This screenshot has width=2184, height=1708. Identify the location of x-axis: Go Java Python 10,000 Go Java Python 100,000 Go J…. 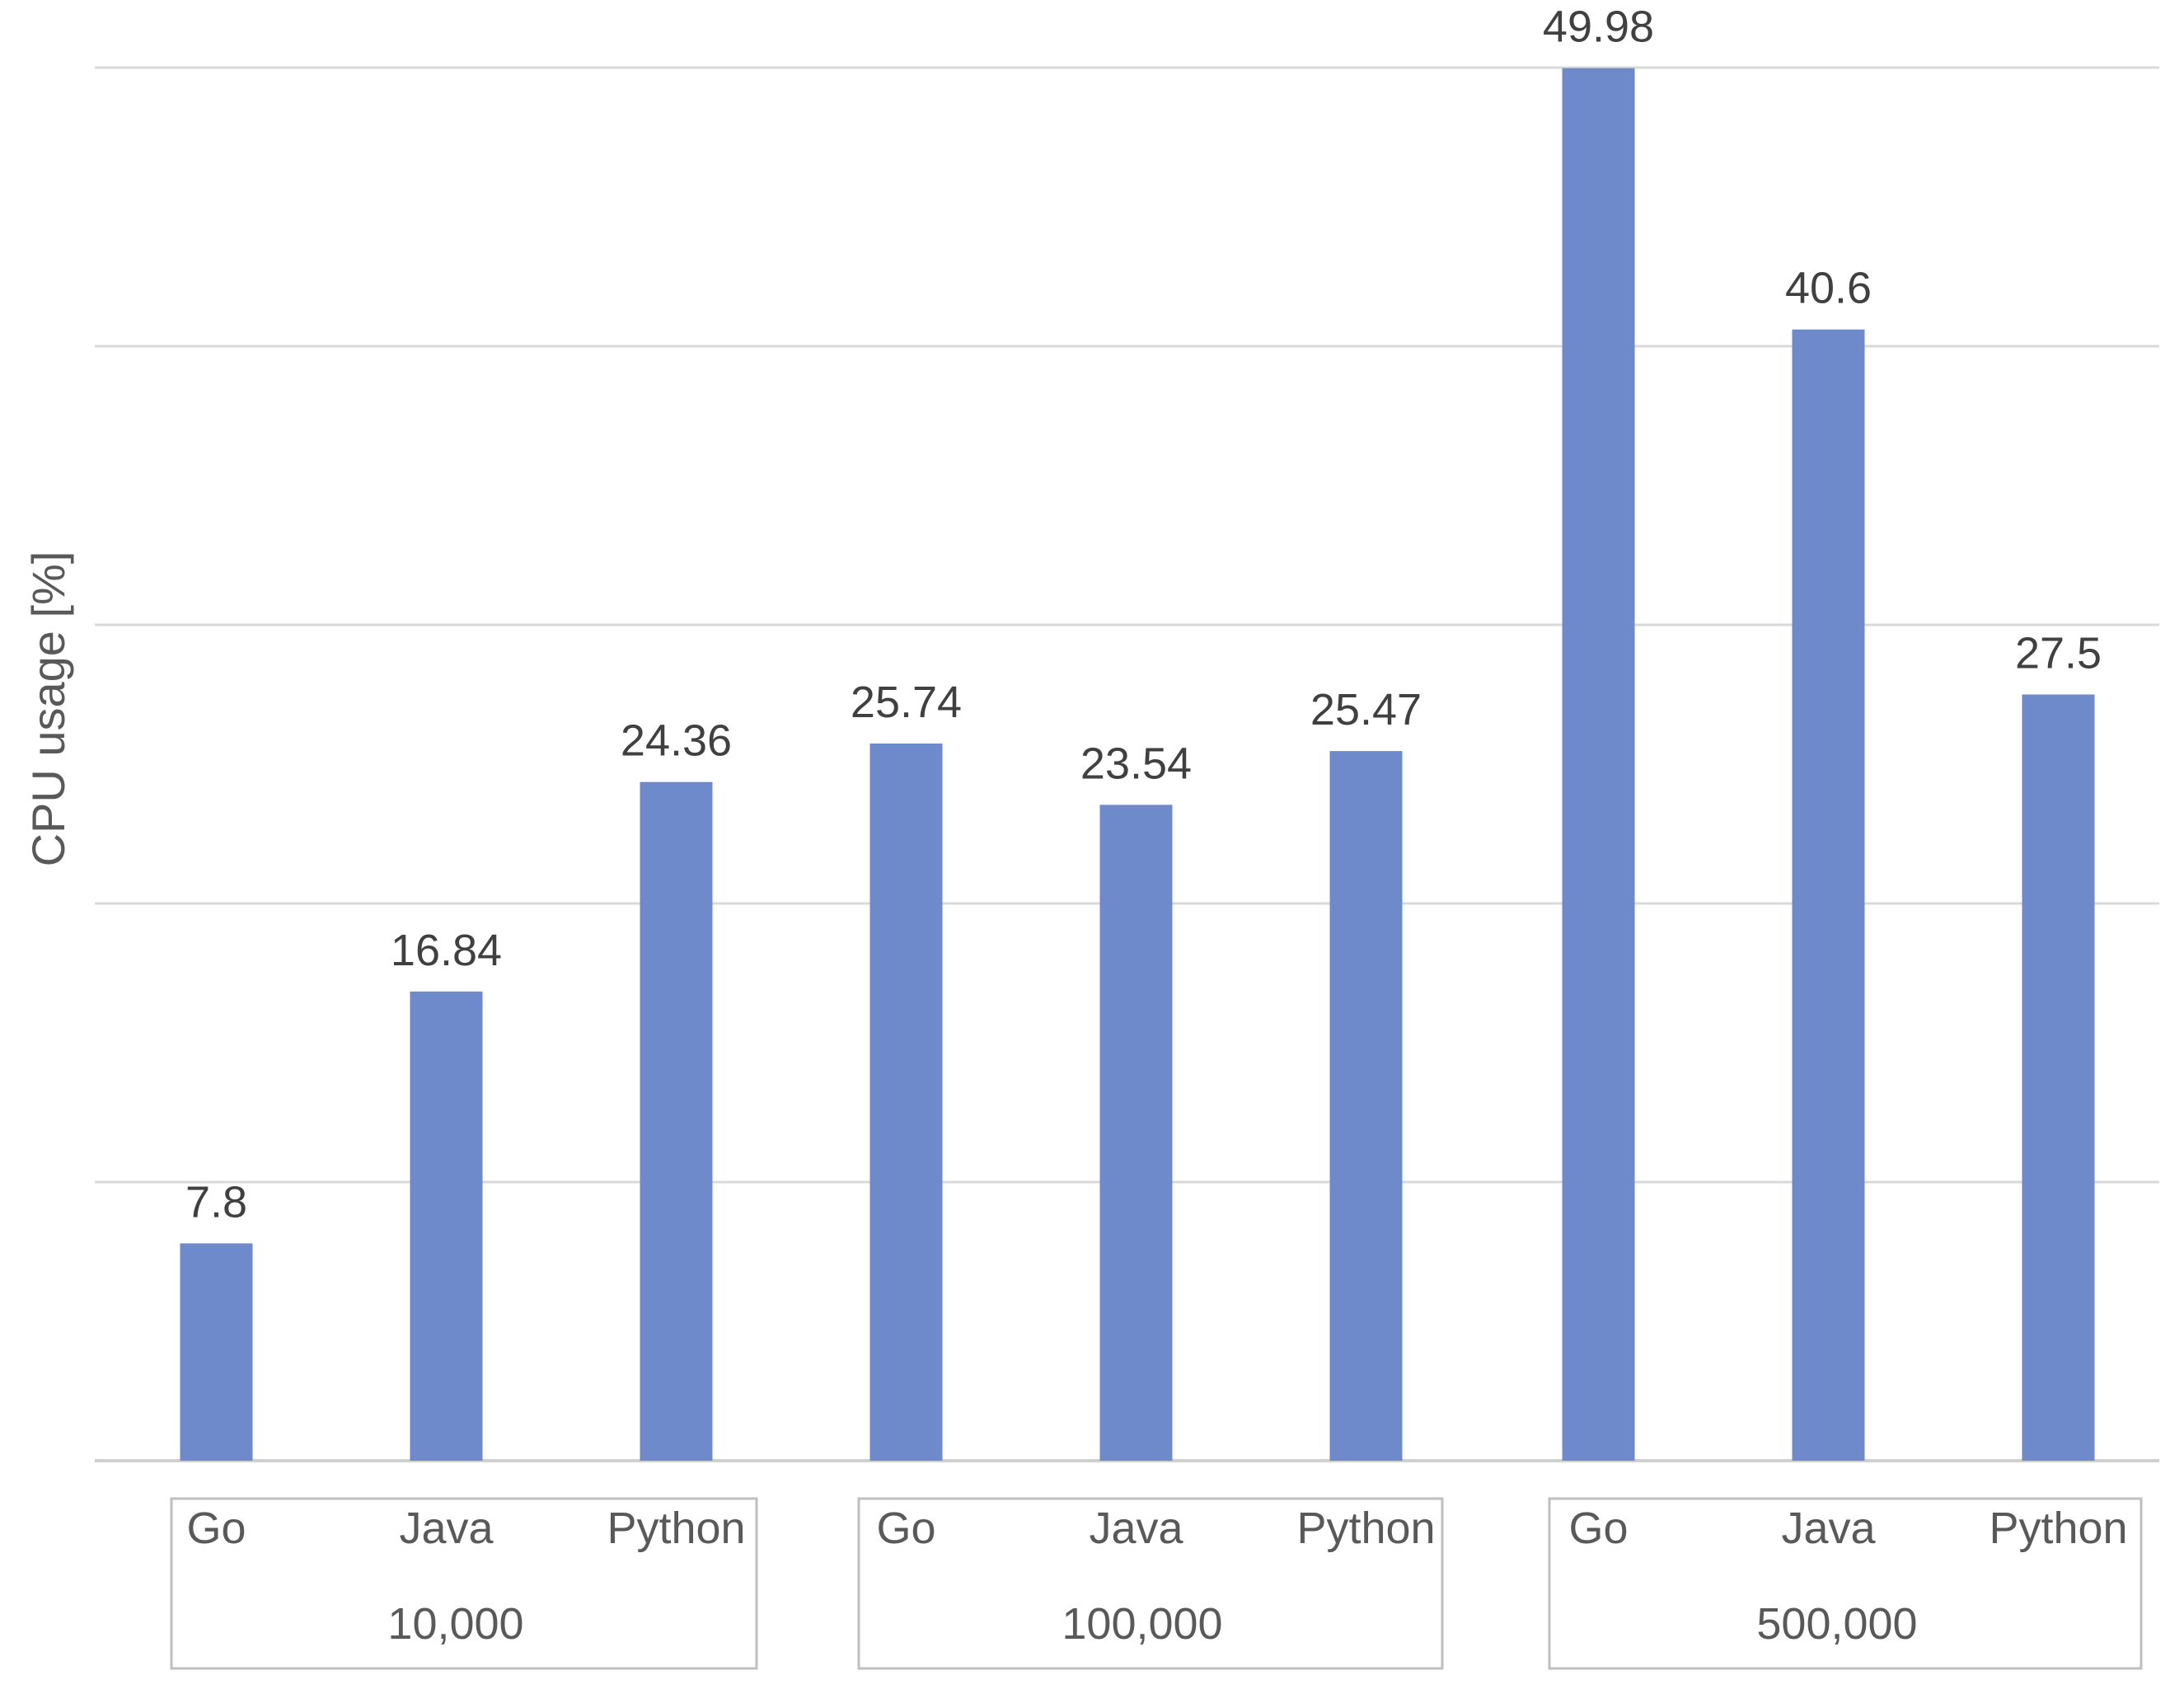
(1156, 1583).